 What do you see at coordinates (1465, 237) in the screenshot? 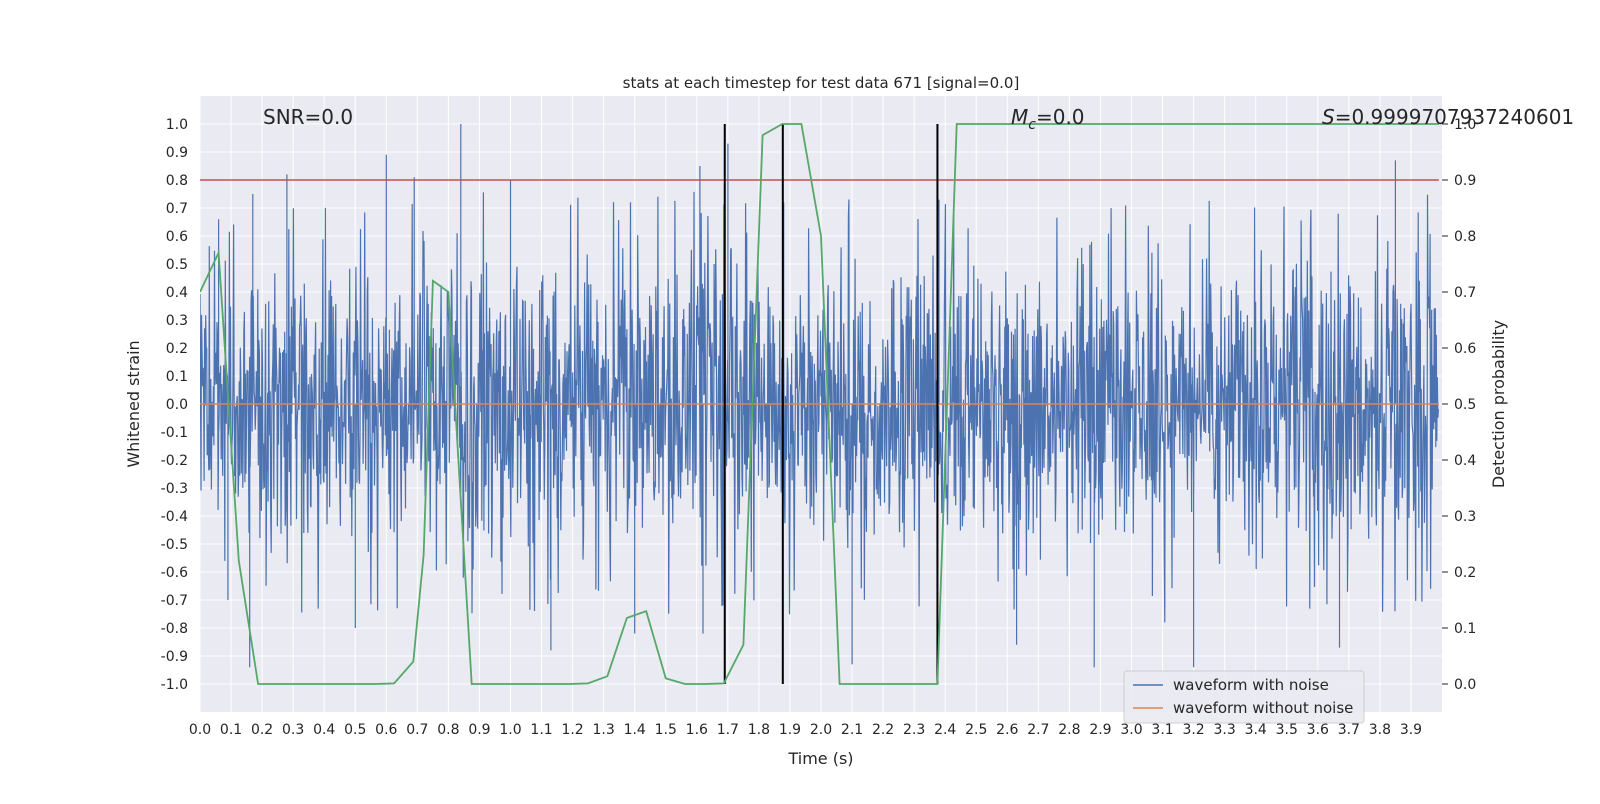
I see `y-right-tick-label: 0.8` at bounding box center [1465, 237].